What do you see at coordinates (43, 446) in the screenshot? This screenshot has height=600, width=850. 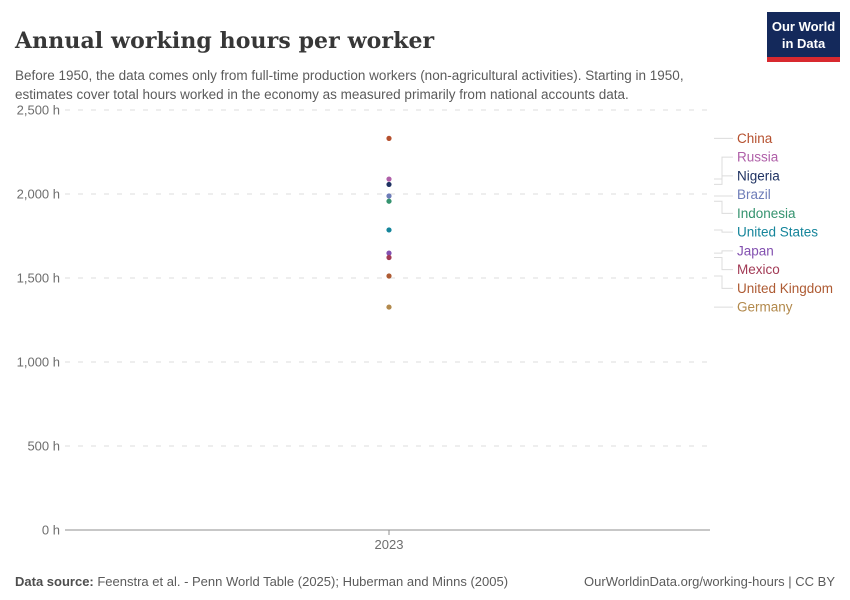 I see `y-tick-label-500: 500 h` at bounding box center [43, 446].